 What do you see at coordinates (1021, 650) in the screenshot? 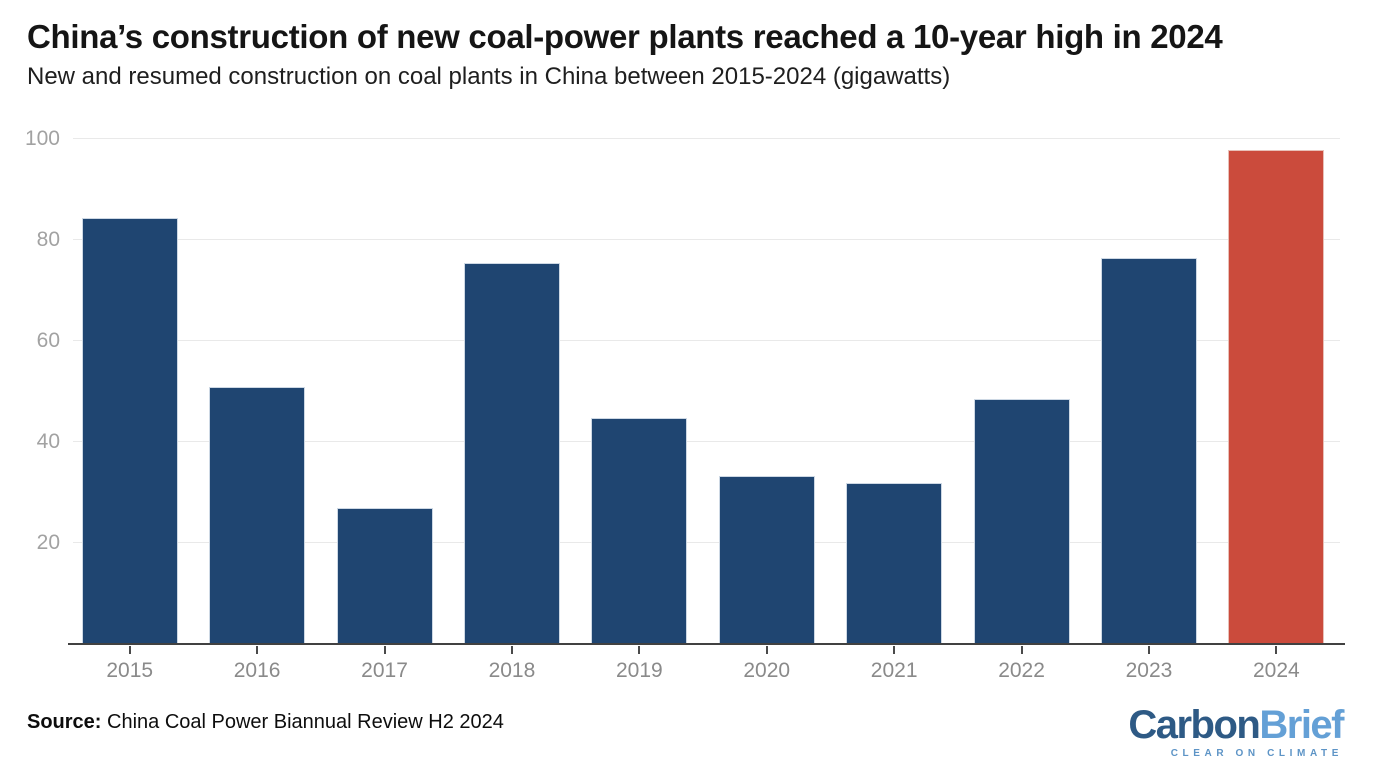
I see `x-tick-2022` at bounding box center [1021, 650].